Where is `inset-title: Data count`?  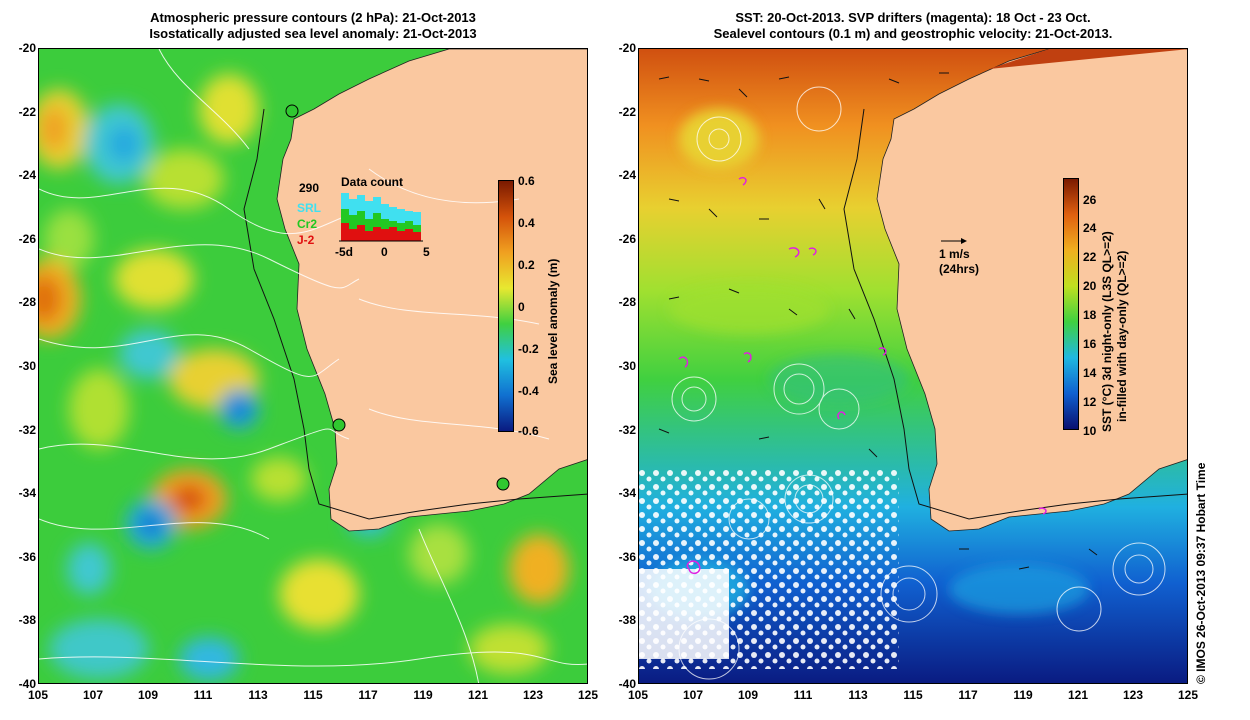 inset-title: Data count is located at coordinates (372, 182).